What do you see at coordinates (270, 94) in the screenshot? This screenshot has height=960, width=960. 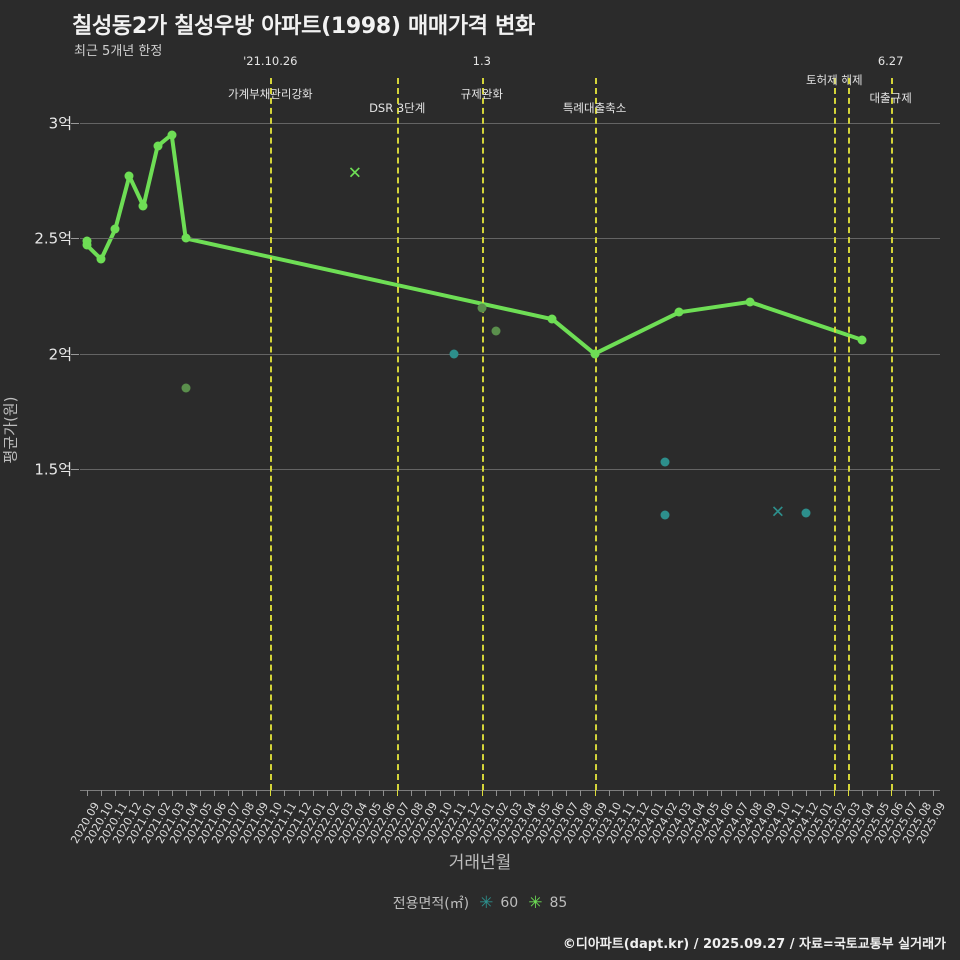 I see `annotation-label: 가계부채관리강화` at bounding box center [270, 94].